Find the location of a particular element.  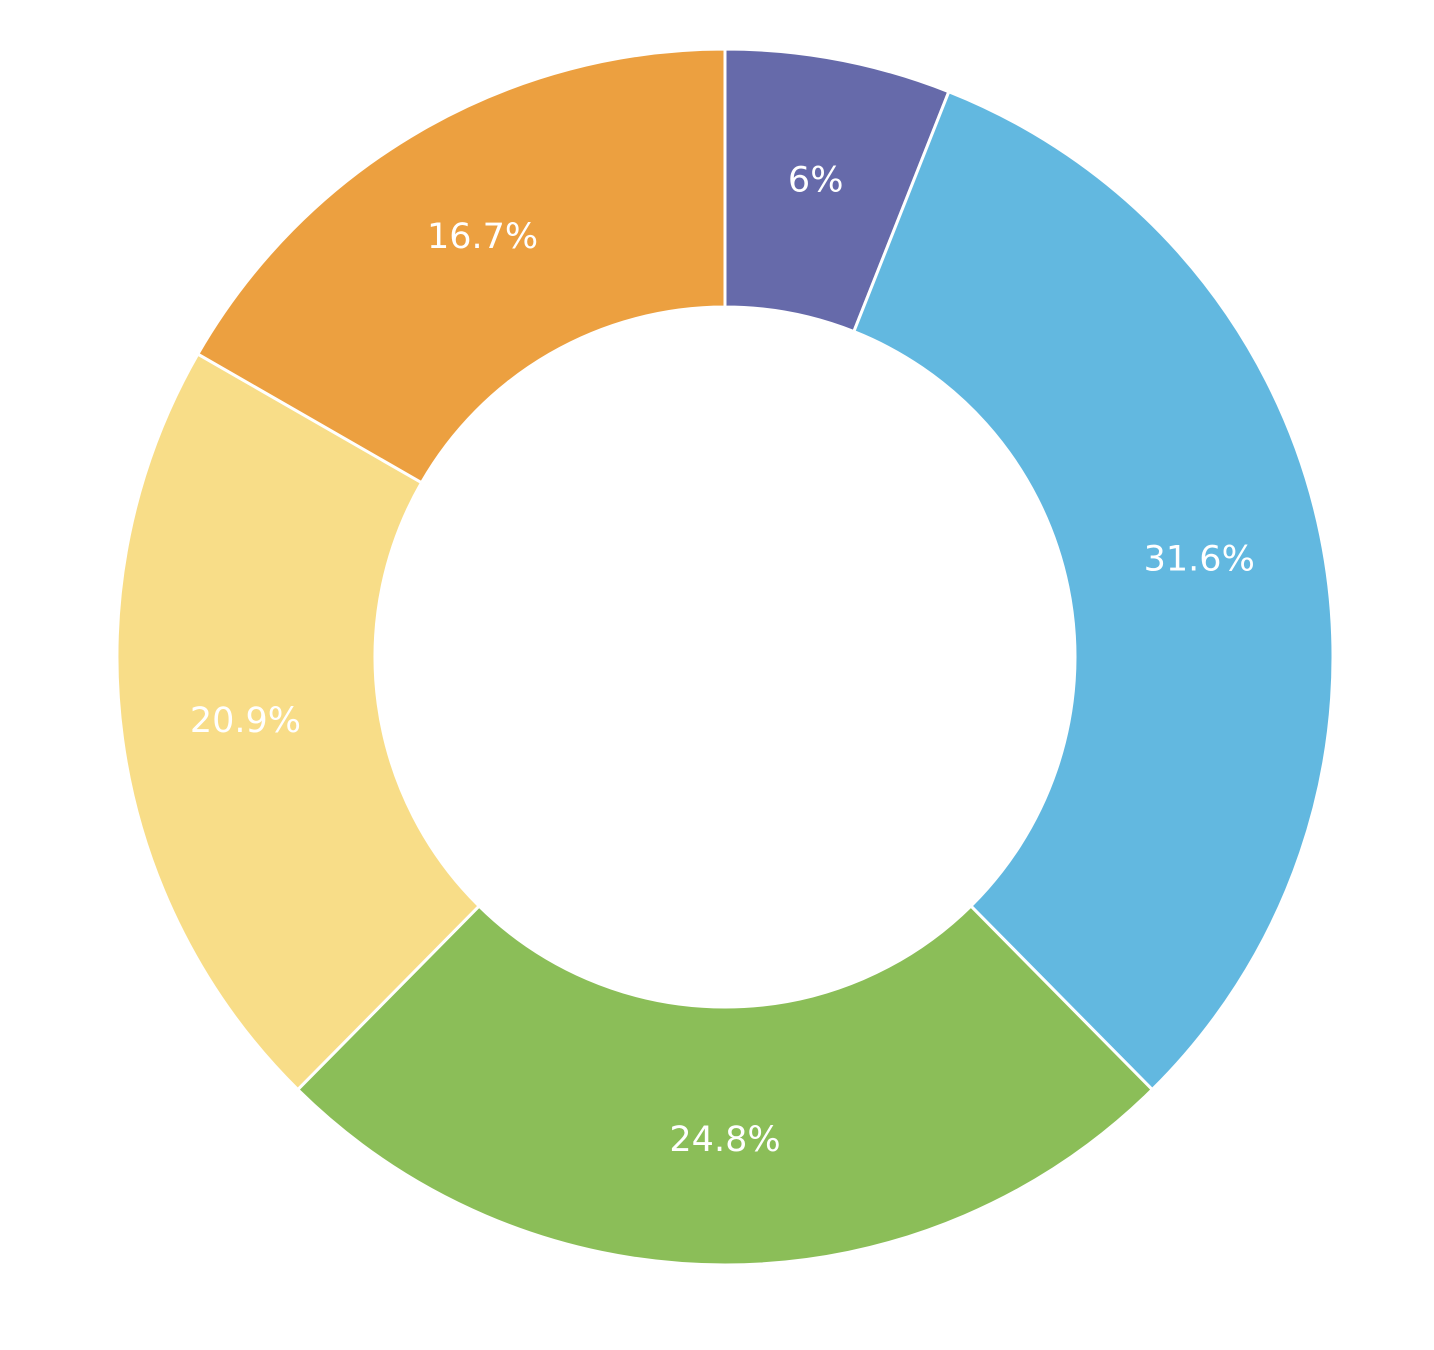

slice-label-5: 16.7% is located at coordinates (482, 237).